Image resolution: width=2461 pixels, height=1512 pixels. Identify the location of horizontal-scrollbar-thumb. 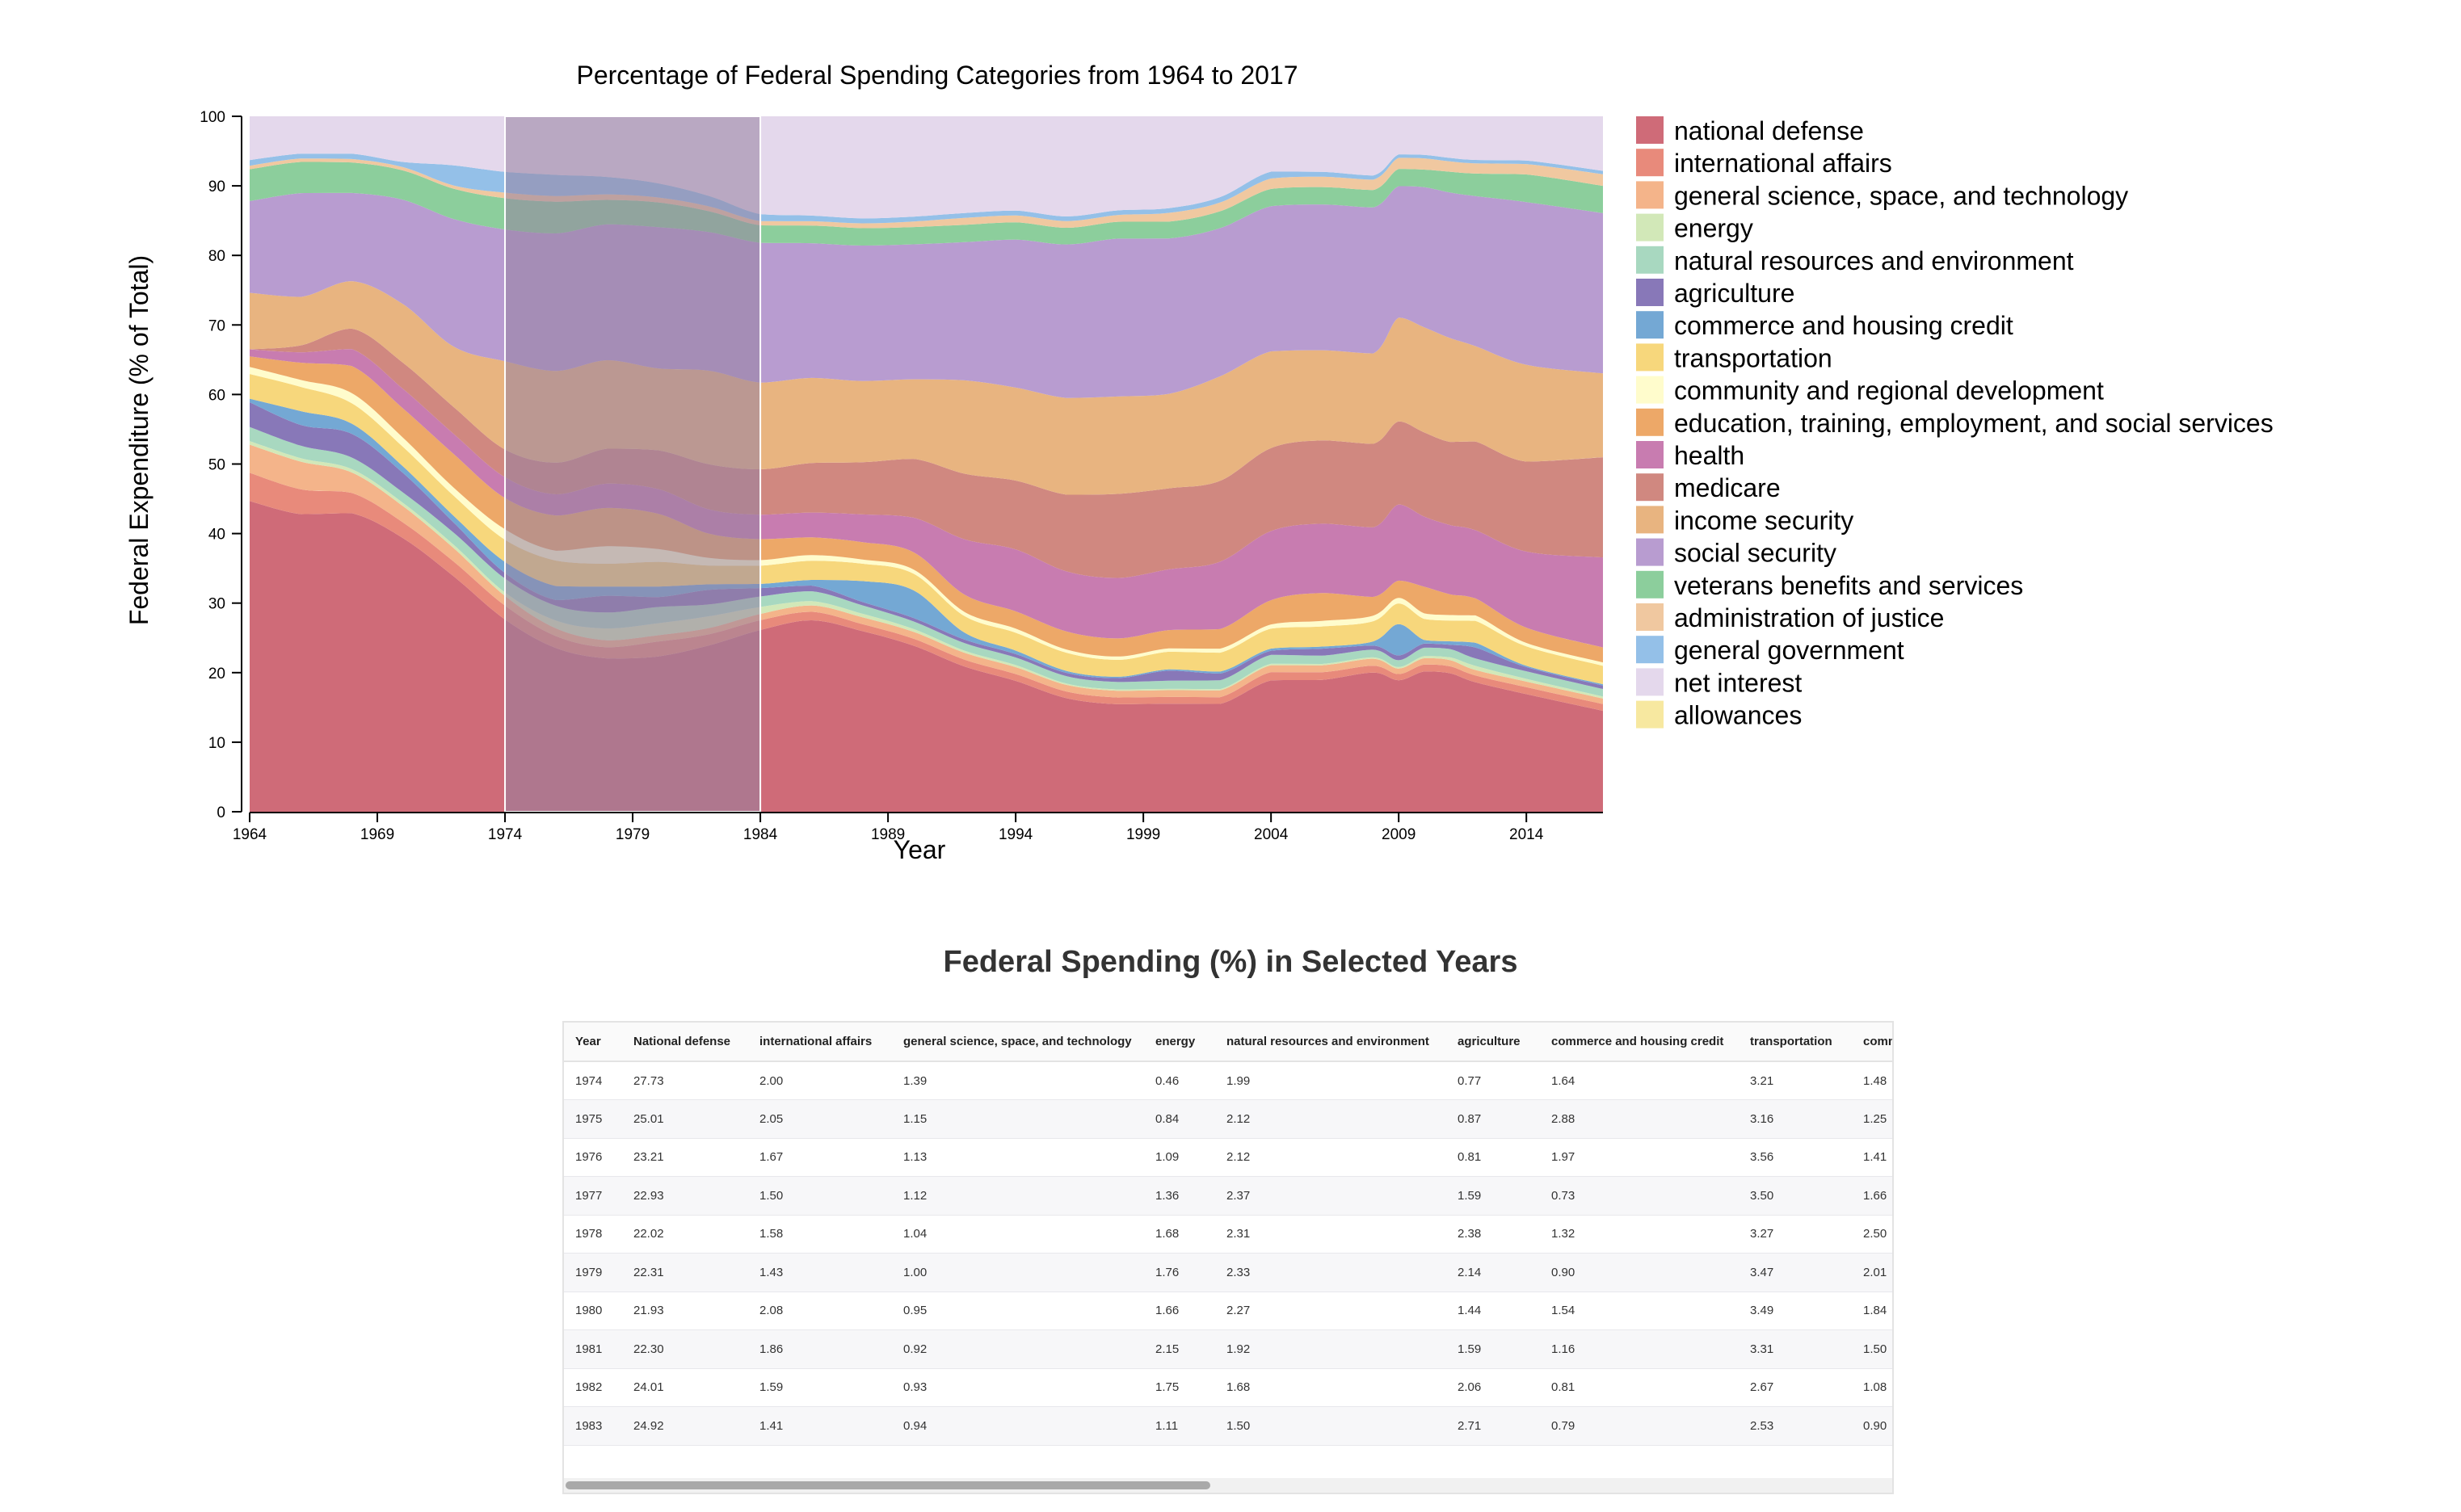
(888, 1485).